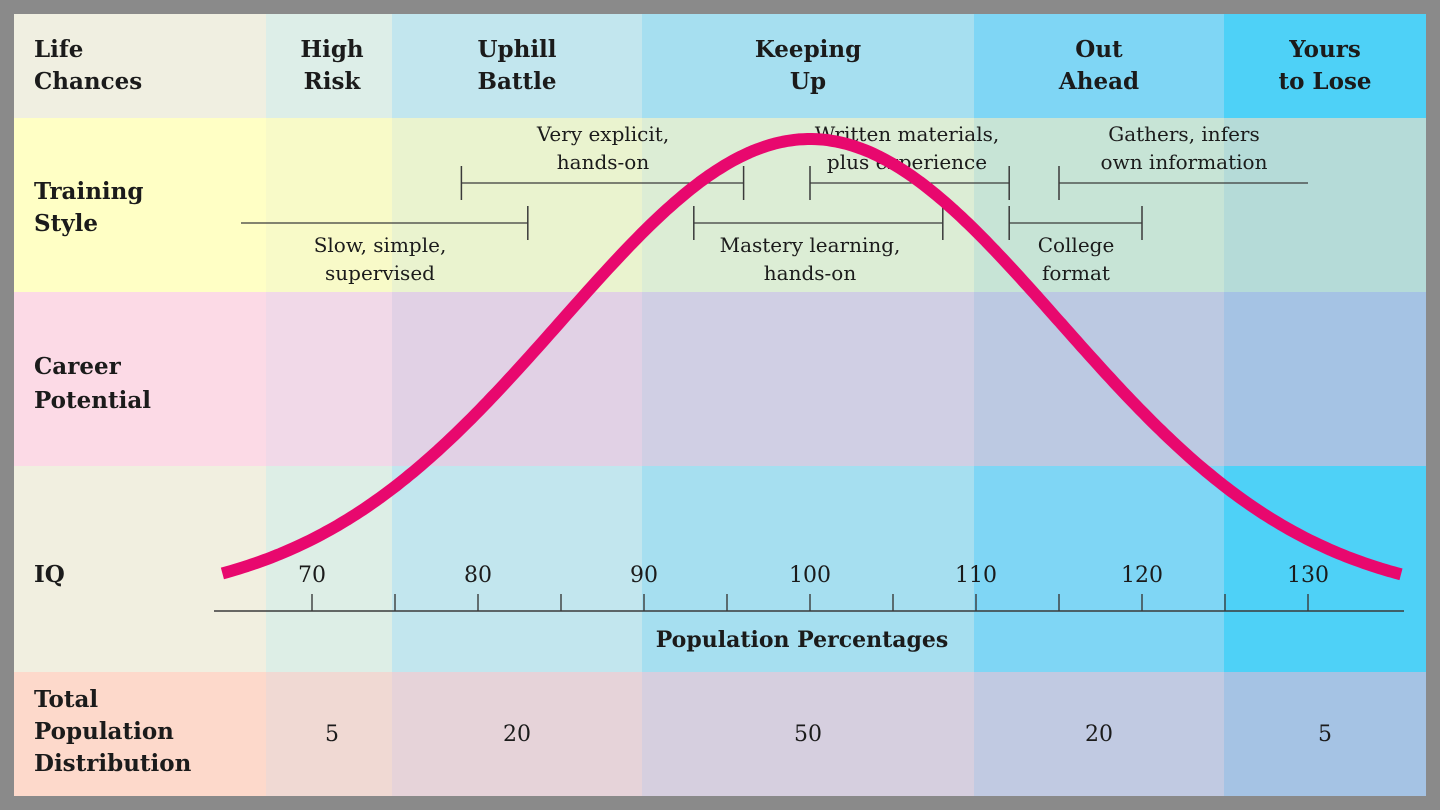 The height and width of the screenshot is (810, 1440). What do you see at coordinates (478, 575) in the screenshot?
I see `iq-tick-label: 80` at bounding box center [478, 575].